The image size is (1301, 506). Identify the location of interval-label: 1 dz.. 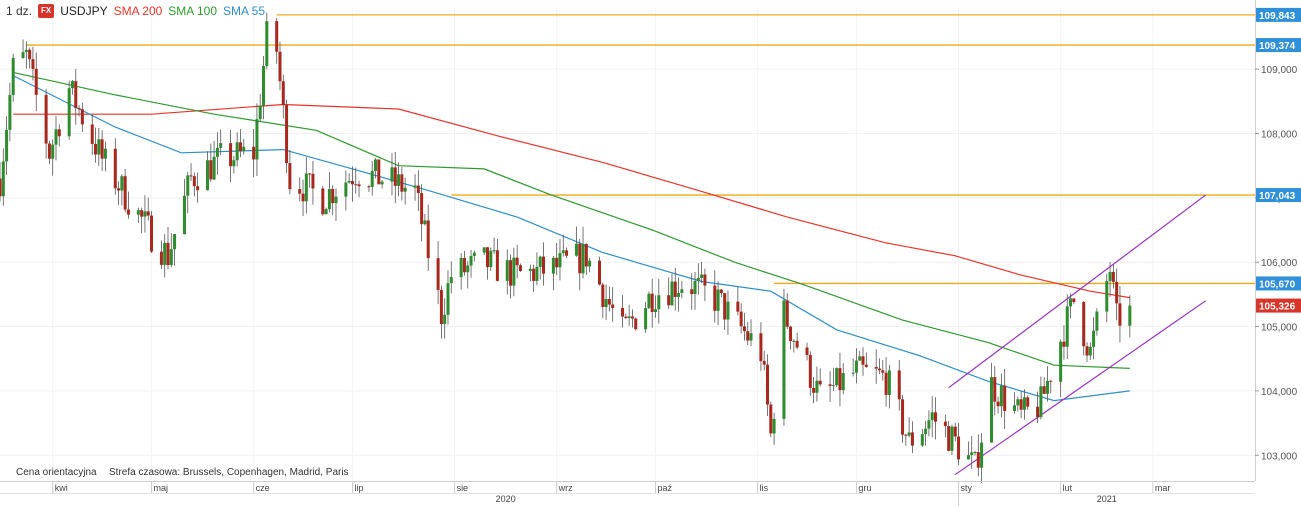
(19, 11).